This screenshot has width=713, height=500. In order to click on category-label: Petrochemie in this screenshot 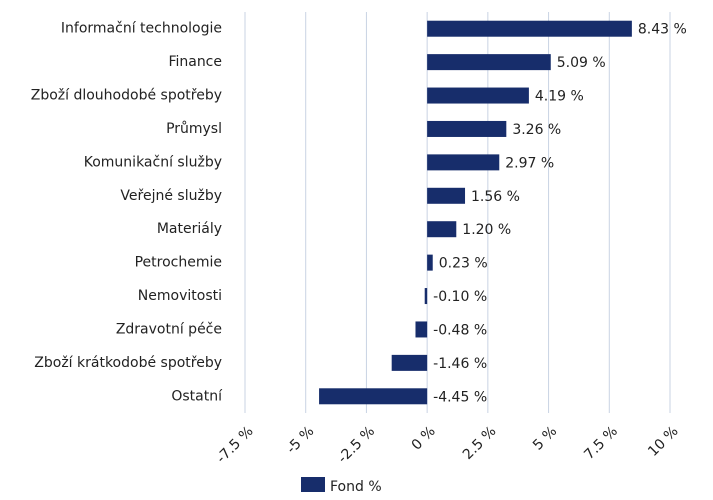, I will do `click(178, 263)`.